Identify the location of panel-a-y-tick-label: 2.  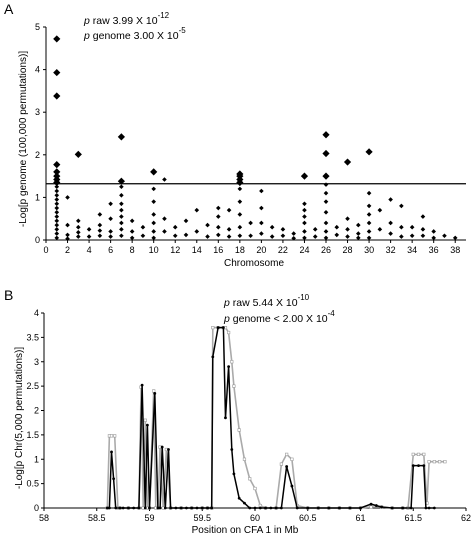
(37, 155).